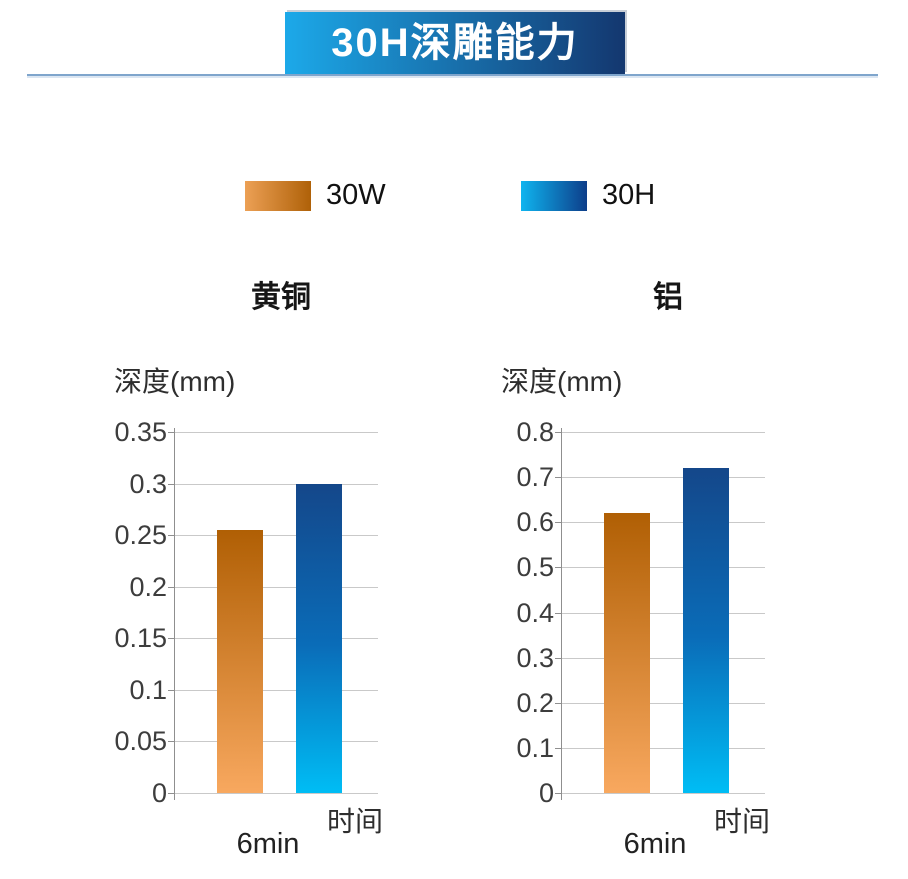 The width and height of the screenshot is (908, 879). Describe the element at coordinates (140, 638) in the screenshot. I see `y-tick-label: 0.15` at that location.